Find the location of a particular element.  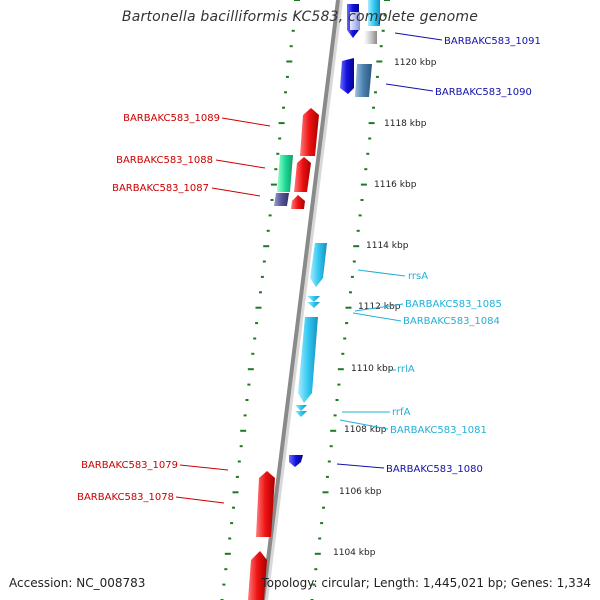

scale-label-1110: 1110 kbp is located at coordinates (372, 369).